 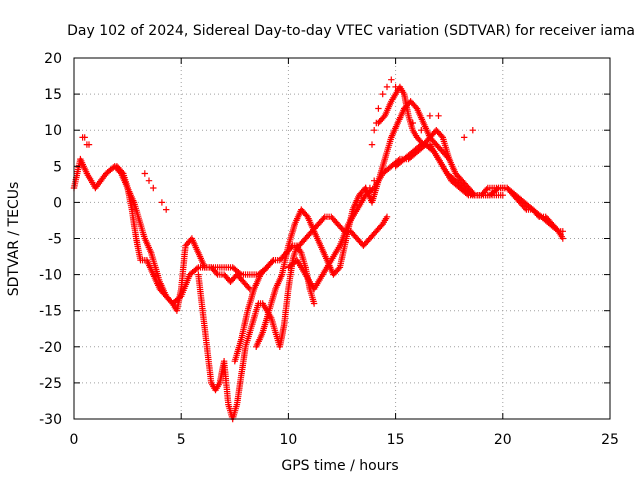 I want to click on x-tick-label: 15, so click(x=396, y=440).